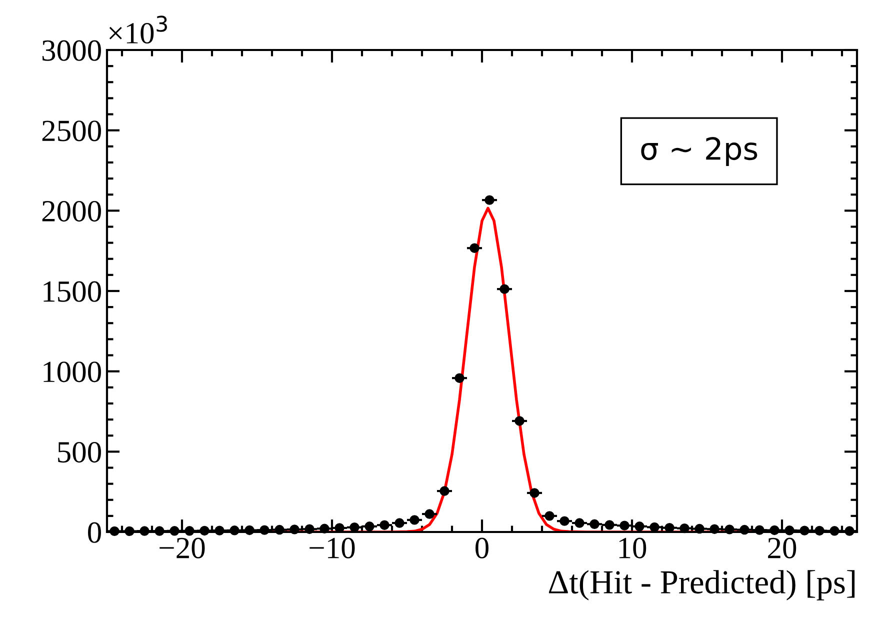 The height and width of the screenshot is (626, 882). What do you see at coordinates (71, 50) in the screenshot?
I see `y-tick-label: 3000` at bounding box center [71, 50].